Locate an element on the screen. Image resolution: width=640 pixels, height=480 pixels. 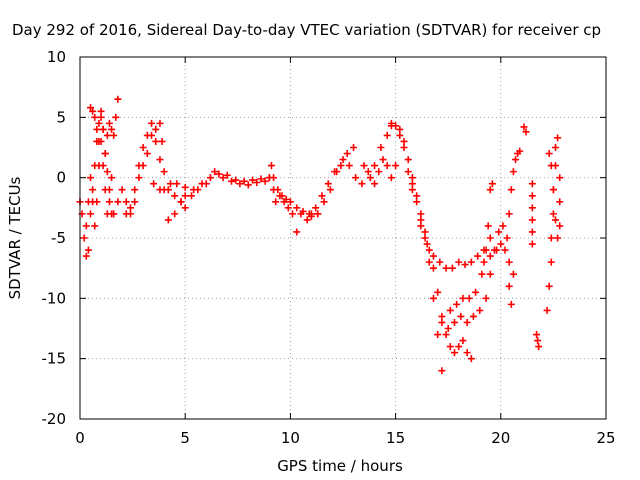
series-arc-m is located at coordinates (441, 268).